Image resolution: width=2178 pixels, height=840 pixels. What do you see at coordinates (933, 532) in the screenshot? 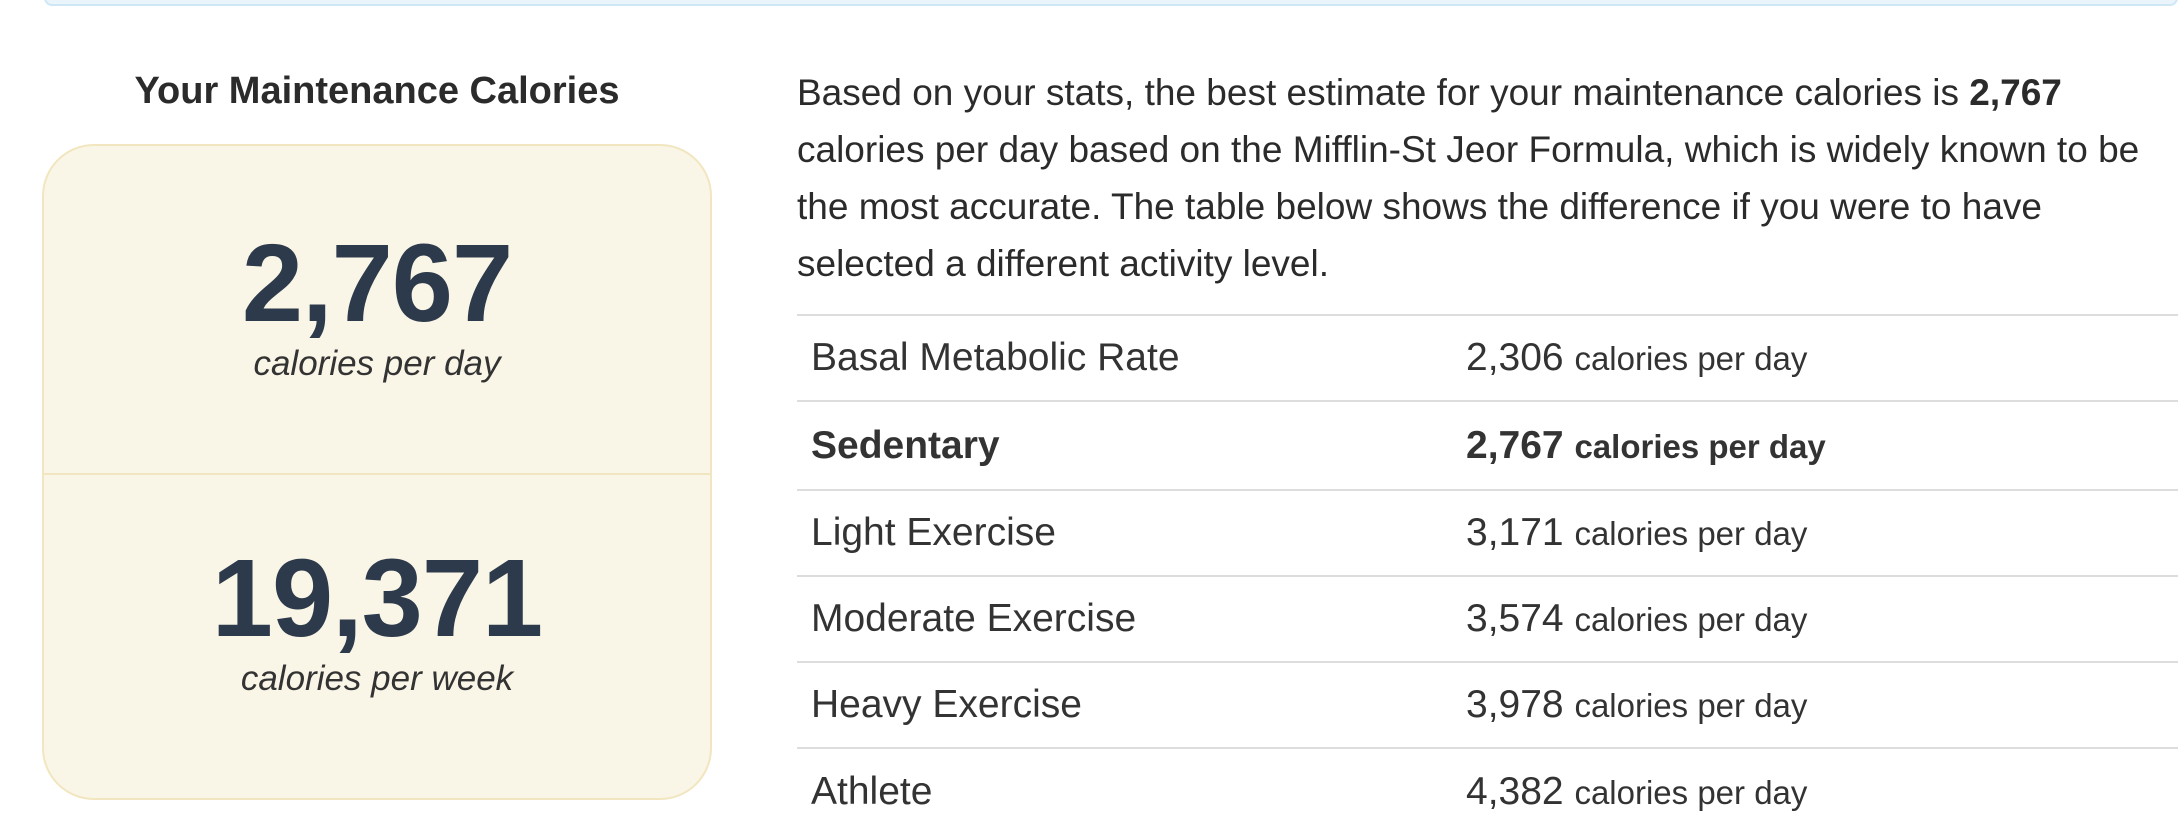
I see `activity-label: Light Exercise` at bounding box center [933, 532].